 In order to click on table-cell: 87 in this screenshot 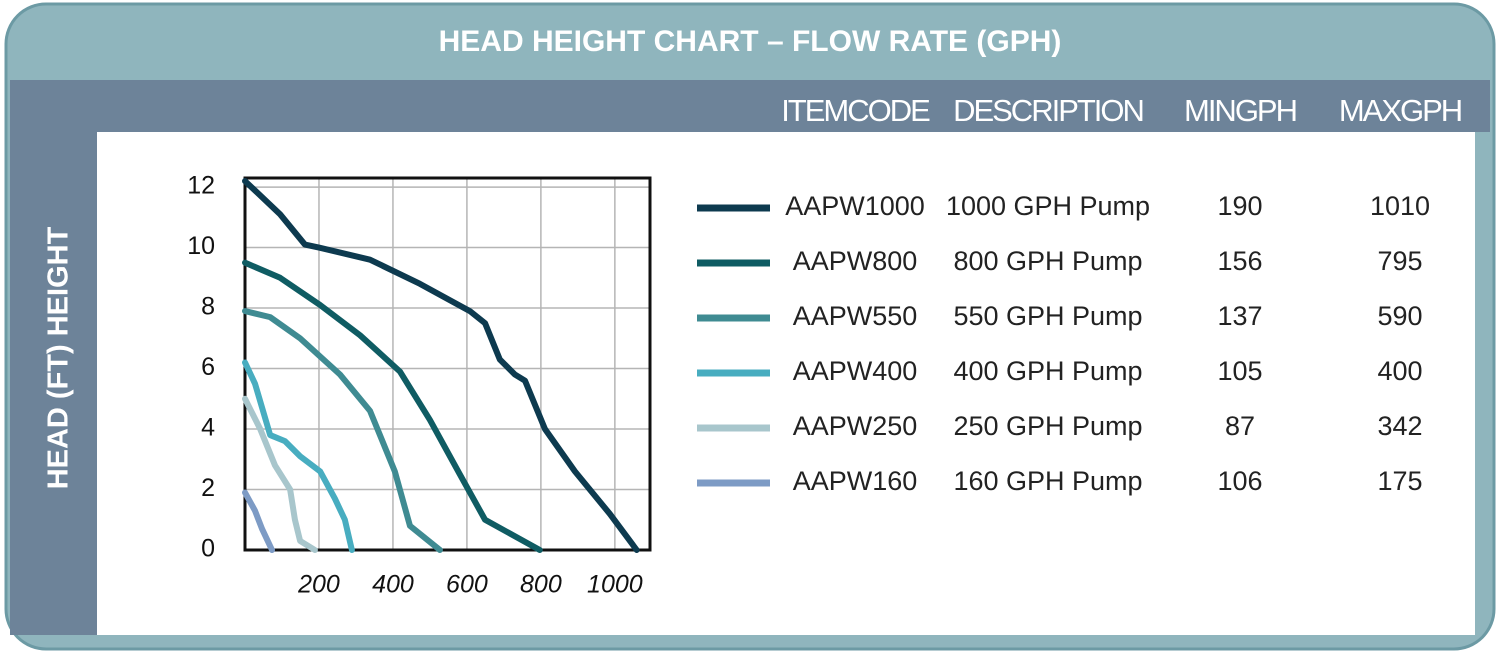, I will do `click(1240, 426)`.